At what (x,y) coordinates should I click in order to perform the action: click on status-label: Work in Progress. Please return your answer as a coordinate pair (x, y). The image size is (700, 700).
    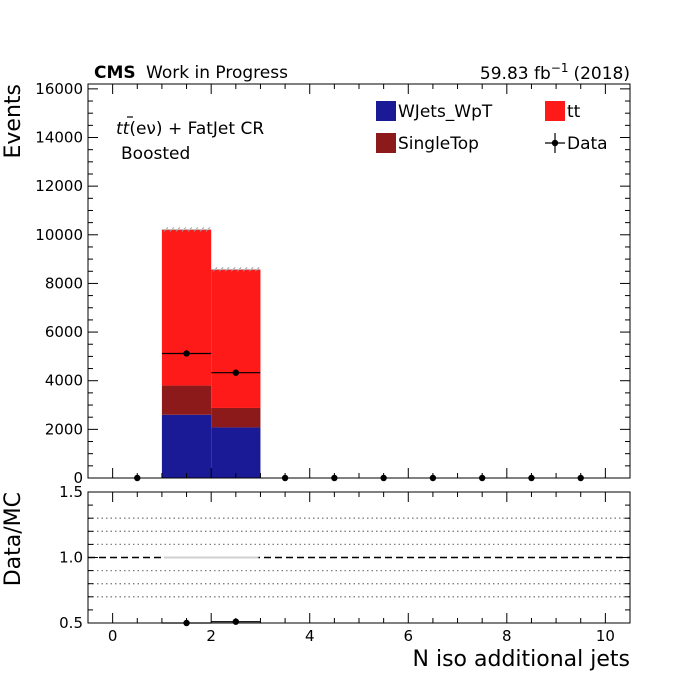
    Looking at the image, I should click on (217, 73).